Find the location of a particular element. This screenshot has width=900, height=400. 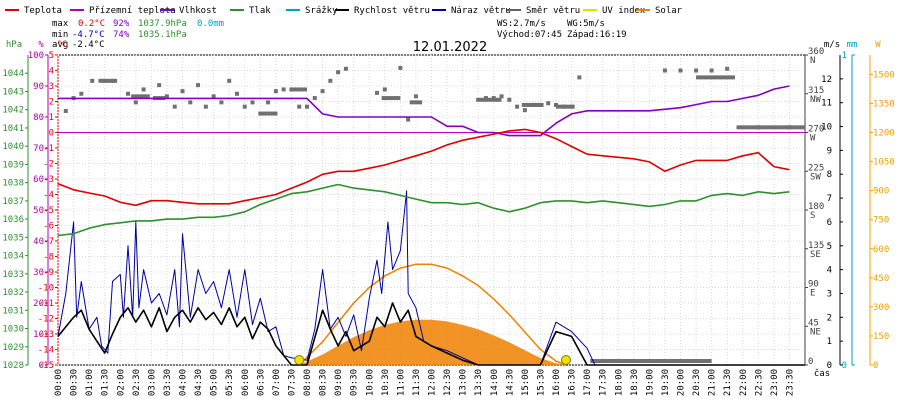

wind-speed-tick-label: 1 is located at coordinates (829, 342).